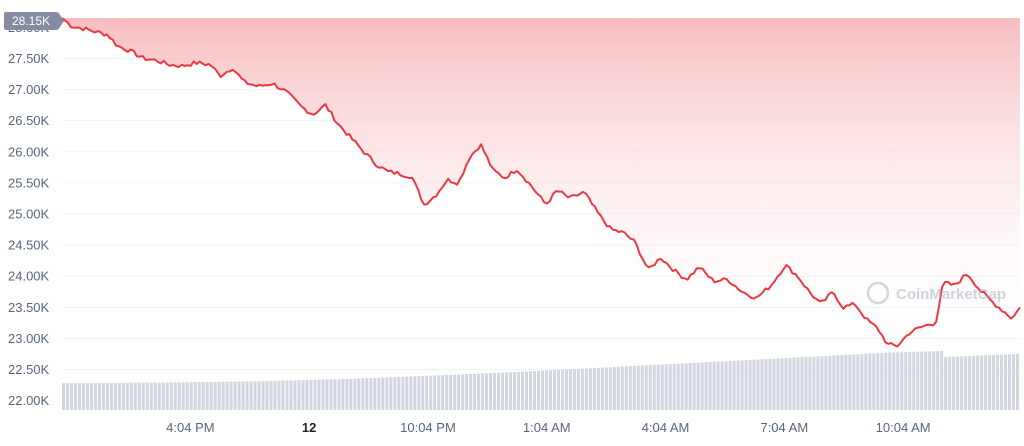 The height and width of the screenshot is (446, 1024). Describe the element at coordinates (666, 427) in the screenshot. I see `x-tick-label: 4:04 AM` at that location.